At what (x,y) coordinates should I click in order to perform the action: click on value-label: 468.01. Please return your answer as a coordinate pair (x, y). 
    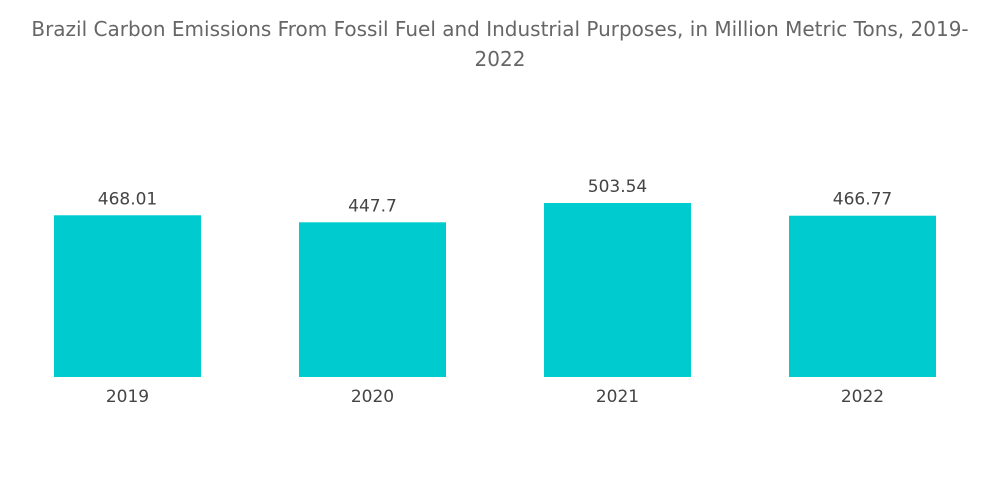
    Looking at the image, I should click on (127, 199).